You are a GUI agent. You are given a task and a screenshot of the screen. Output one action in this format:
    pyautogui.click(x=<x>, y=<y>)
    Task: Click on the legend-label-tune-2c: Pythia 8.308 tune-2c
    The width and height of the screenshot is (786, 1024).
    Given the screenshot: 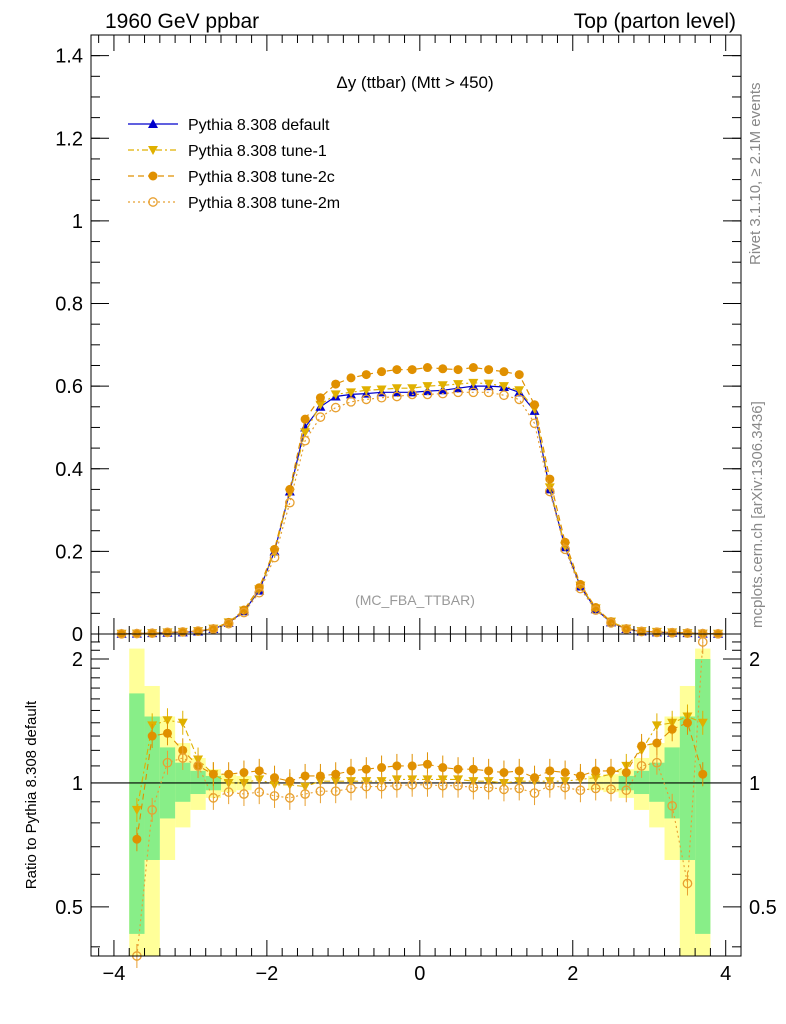 What is the action you would take?
    pyautogui.click(x=261, y=177)
    